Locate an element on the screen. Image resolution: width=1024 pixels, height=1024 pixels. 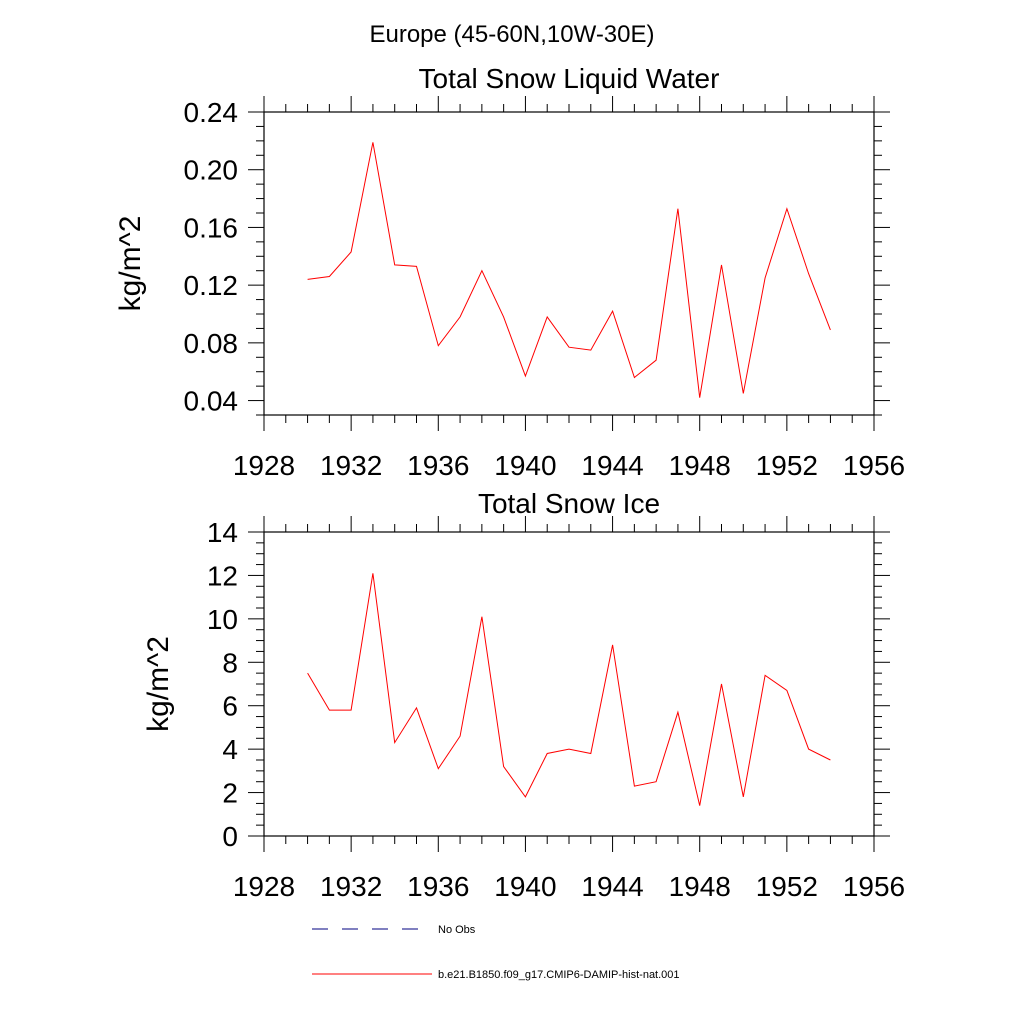
legend-item: No Obs is located at coordinates (394, 930).